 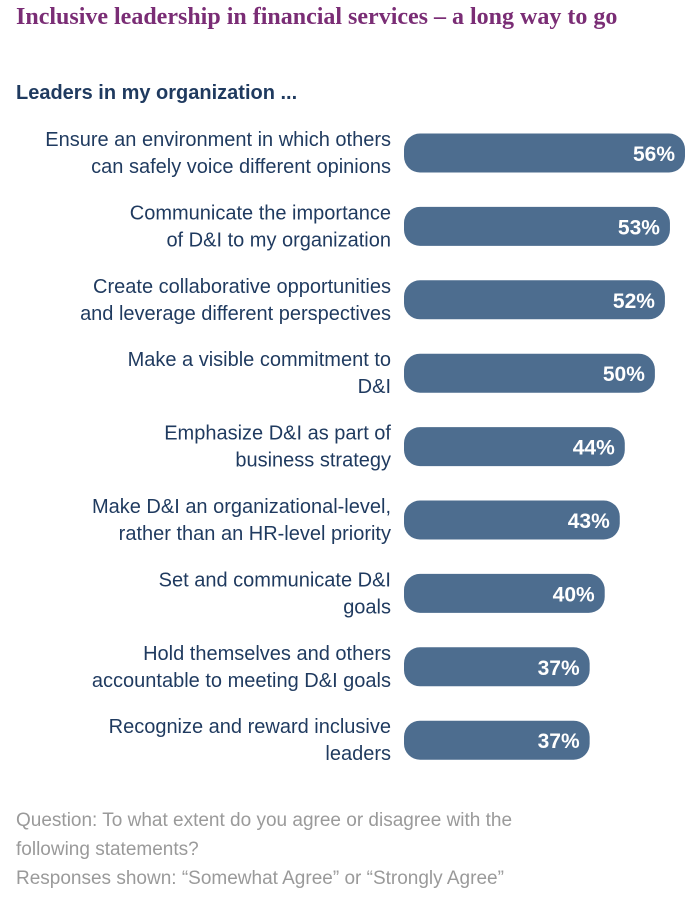 I want to click on category-label-8-line-2: accountable to meeting D&I goals, so click(x=241, y=681).